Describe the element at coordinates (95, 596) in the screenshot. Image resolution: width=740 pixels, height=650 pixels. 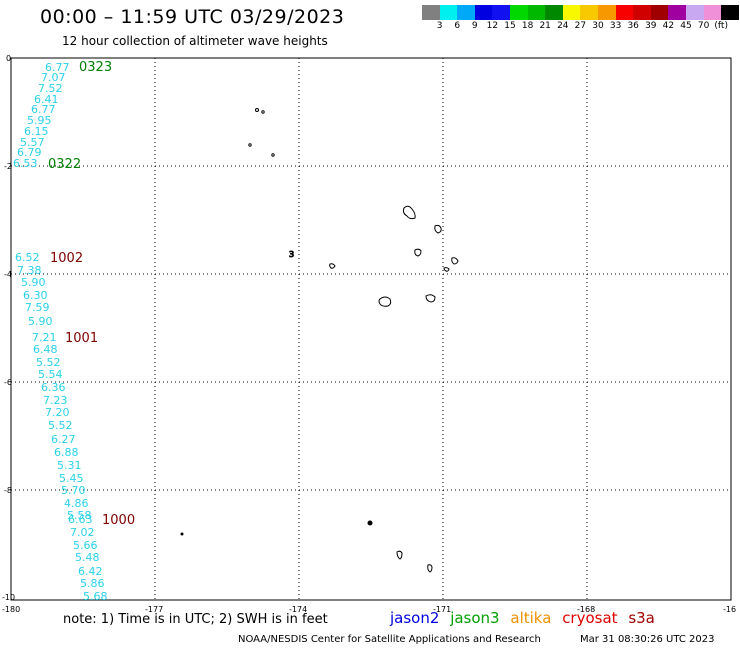
I see `wave-height-value: 5.68` at that location.